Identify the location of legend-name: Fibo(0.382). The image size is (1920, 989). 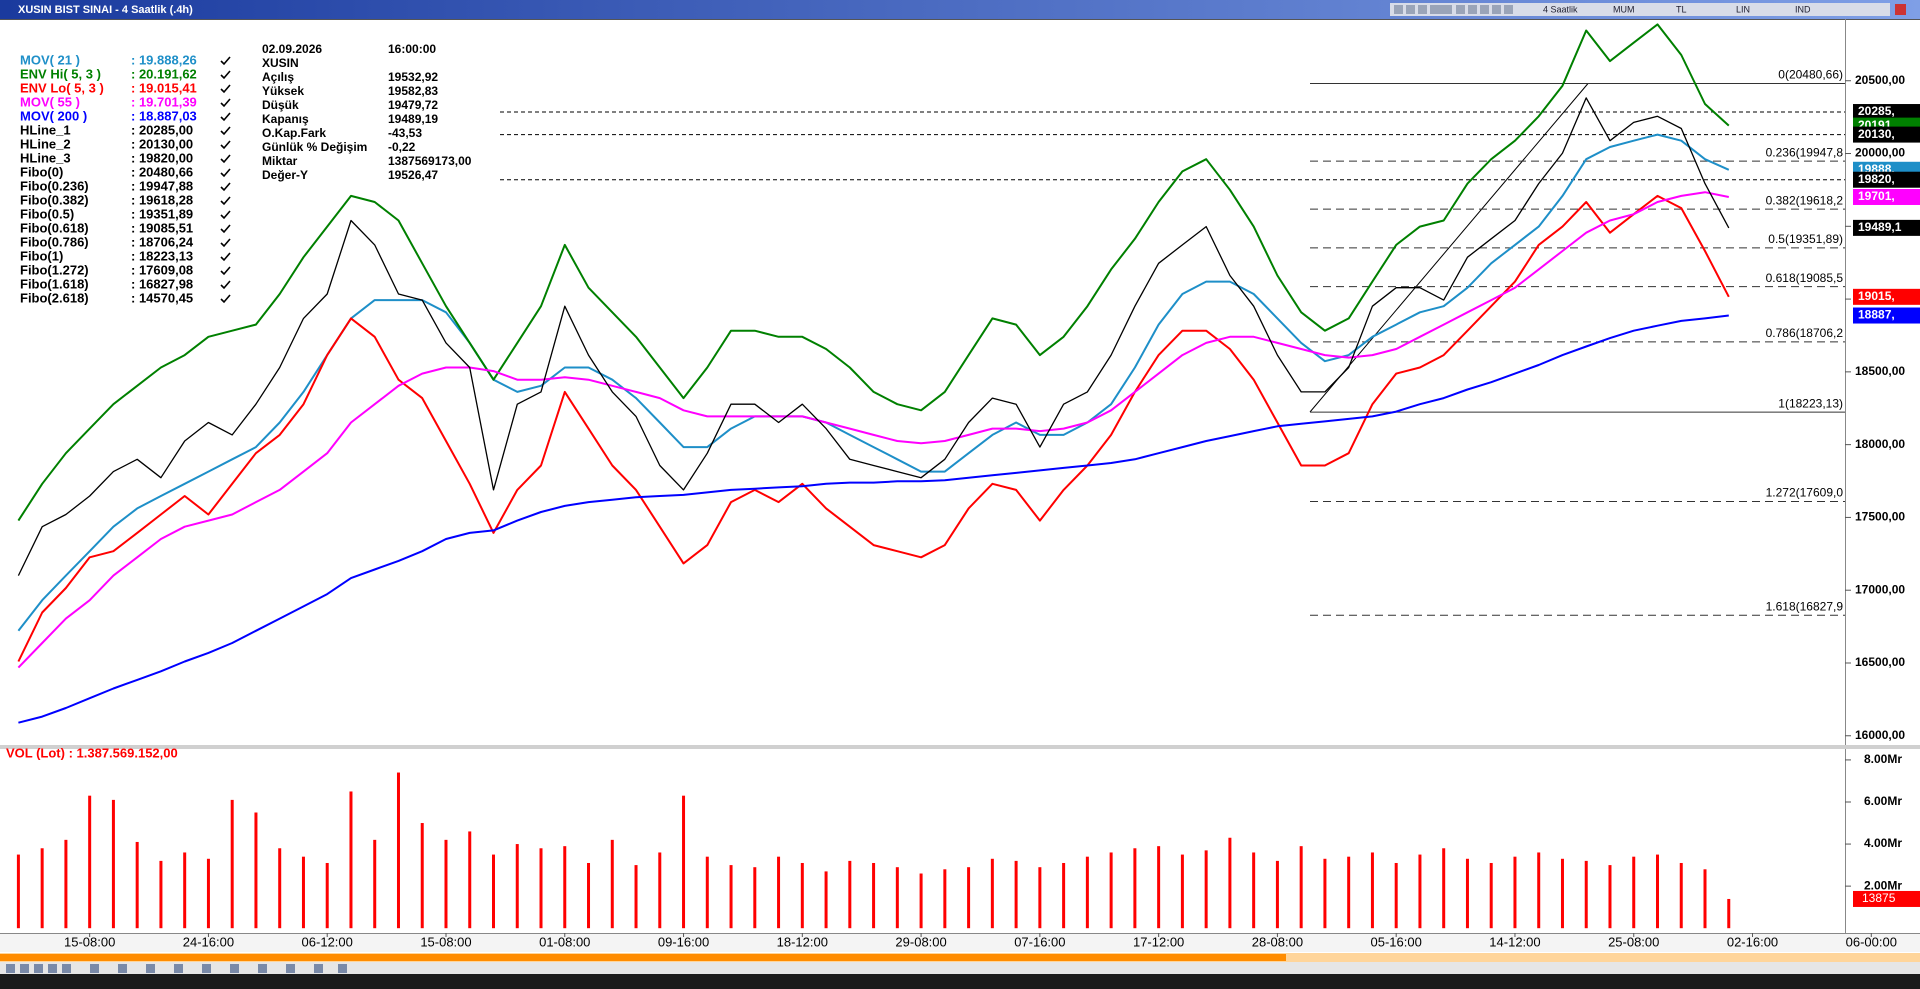
(54, 199).